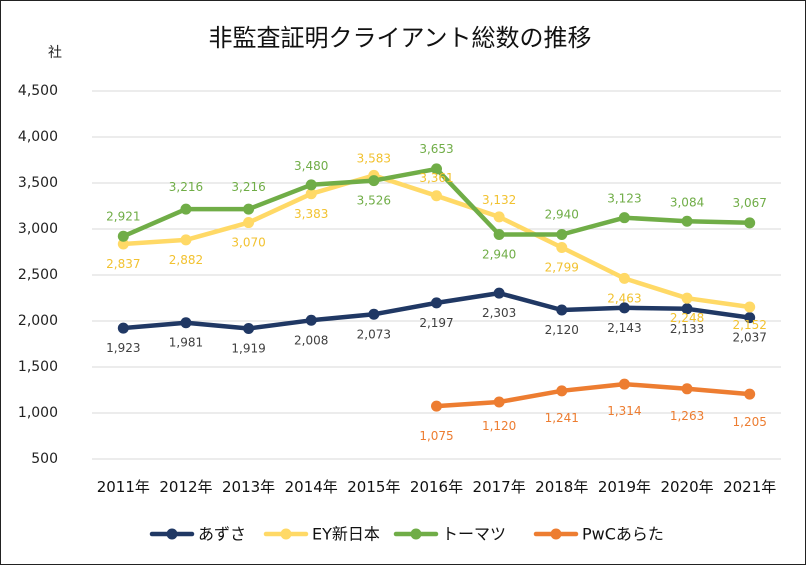 The width and height of the screenshot is (806, 565). I want to click on y-tick-label: 1,000, so click(38, 413).